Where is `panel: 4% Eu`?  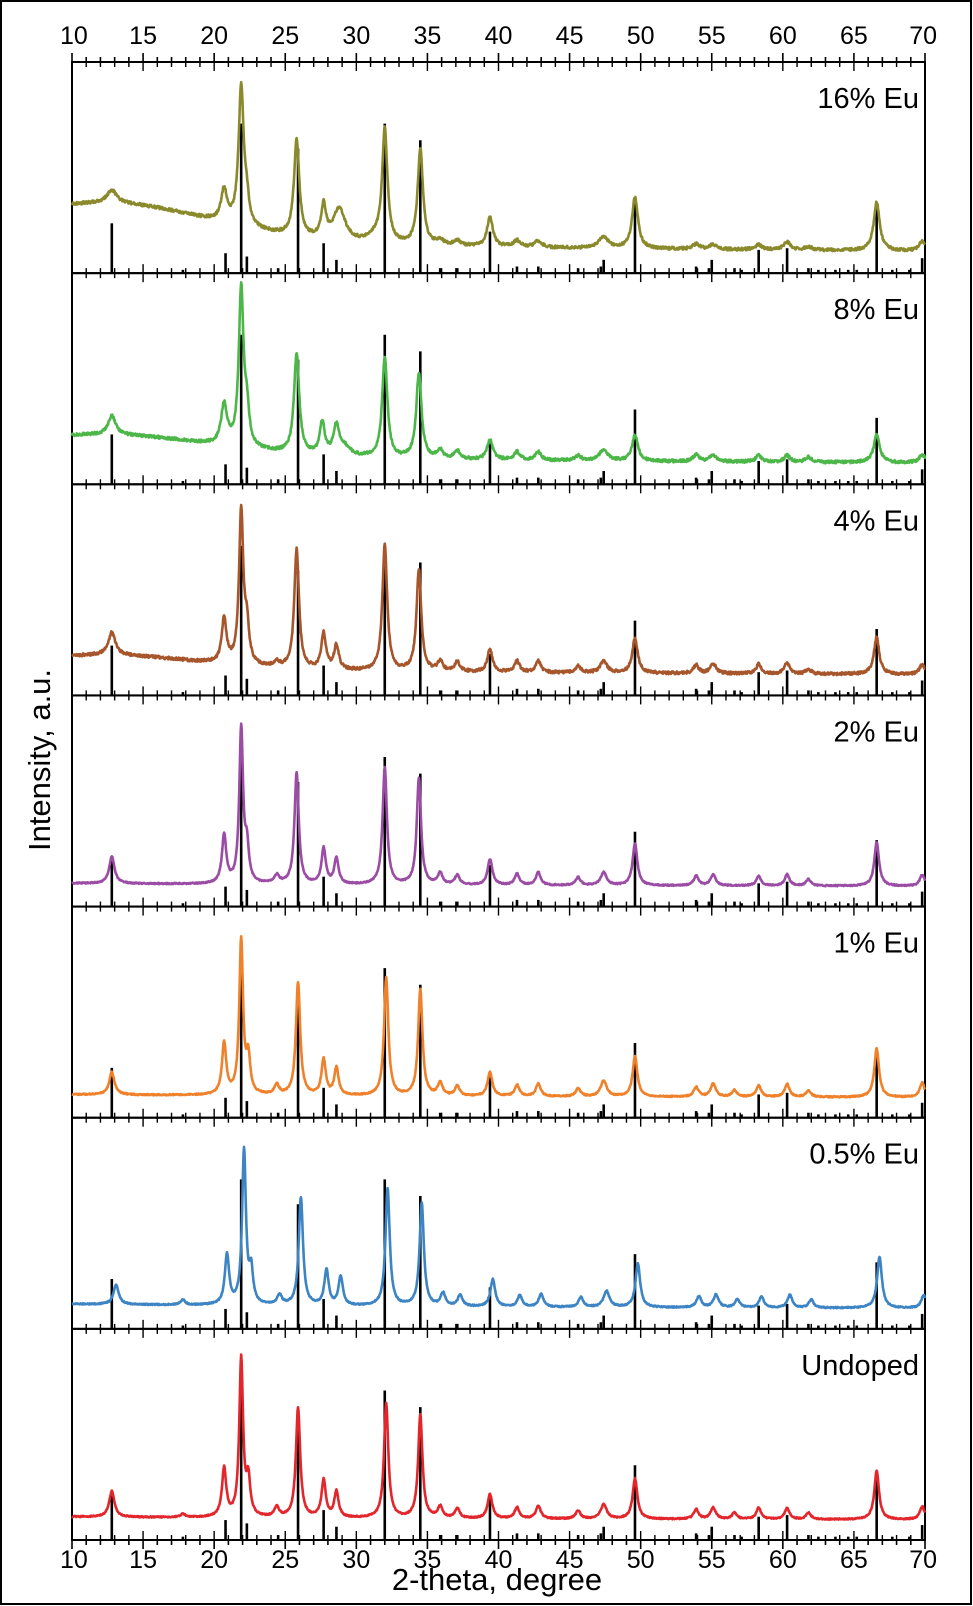
panel: 4% Eu is located at coordinates (498, 590).